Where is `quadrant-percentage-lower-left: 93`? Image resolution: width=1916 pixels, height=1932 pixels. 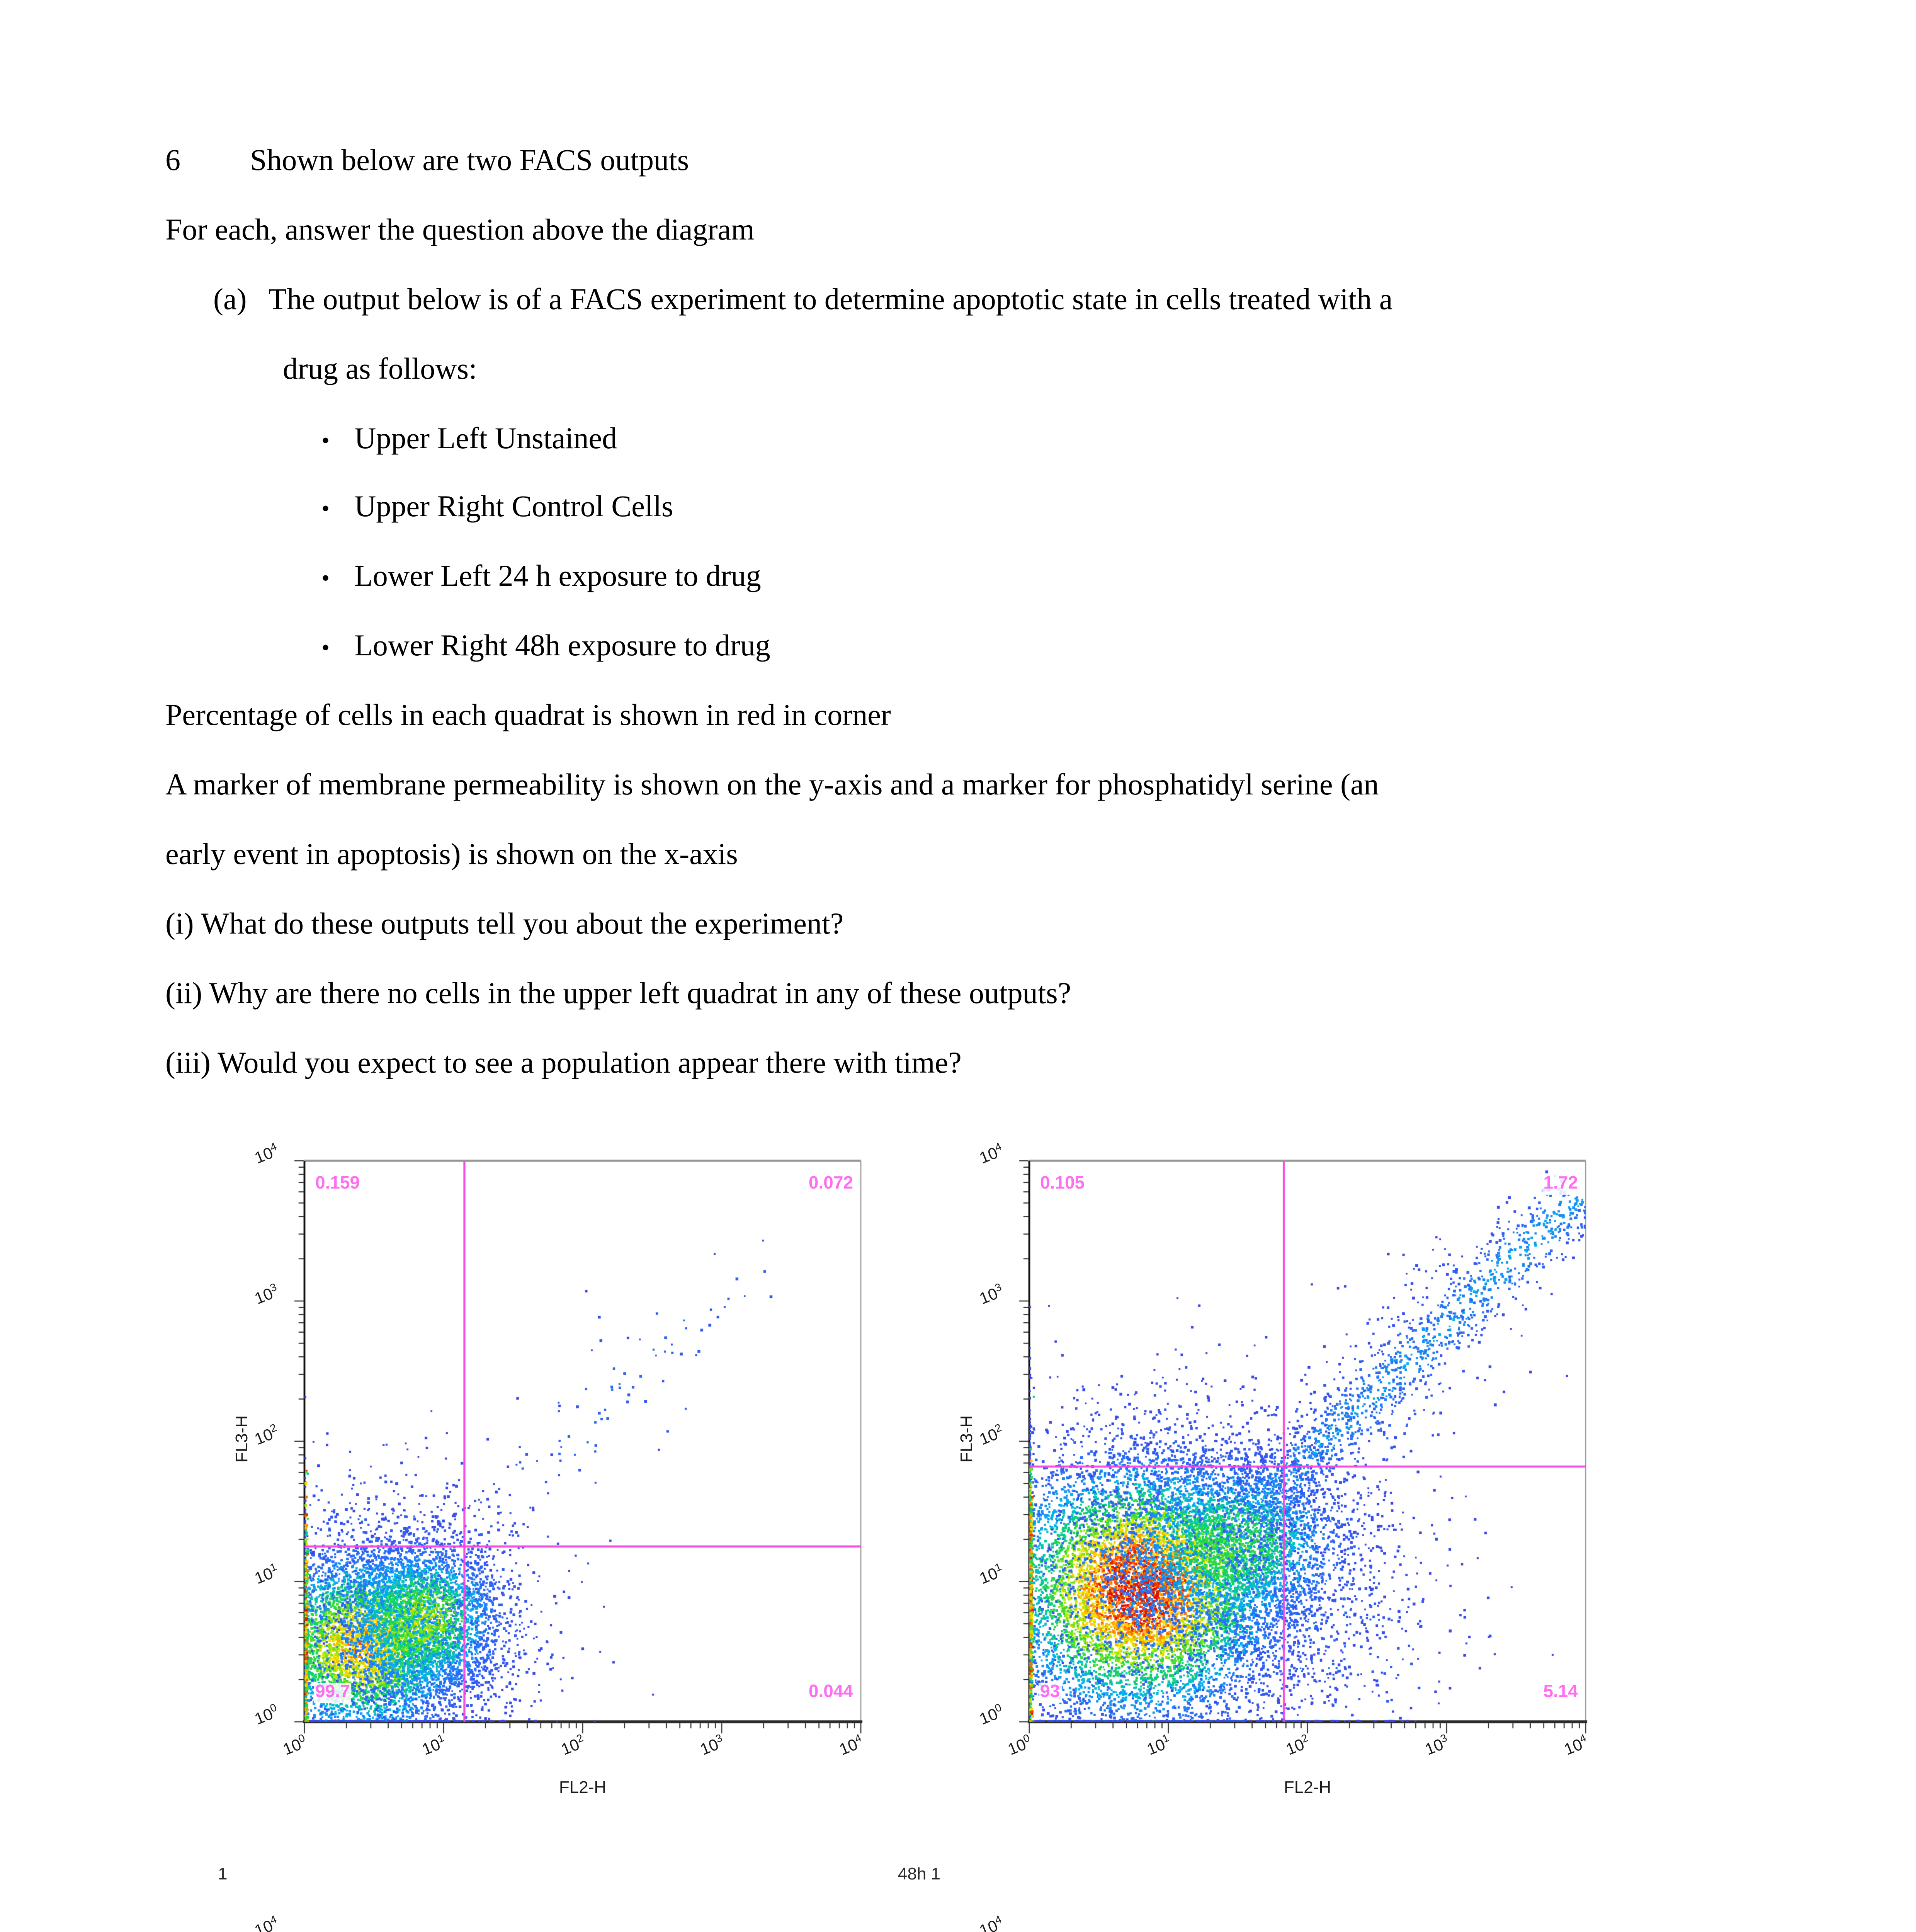
quadrant-percentage-lower-left: 93 is located at coordinates (1050, 1693).